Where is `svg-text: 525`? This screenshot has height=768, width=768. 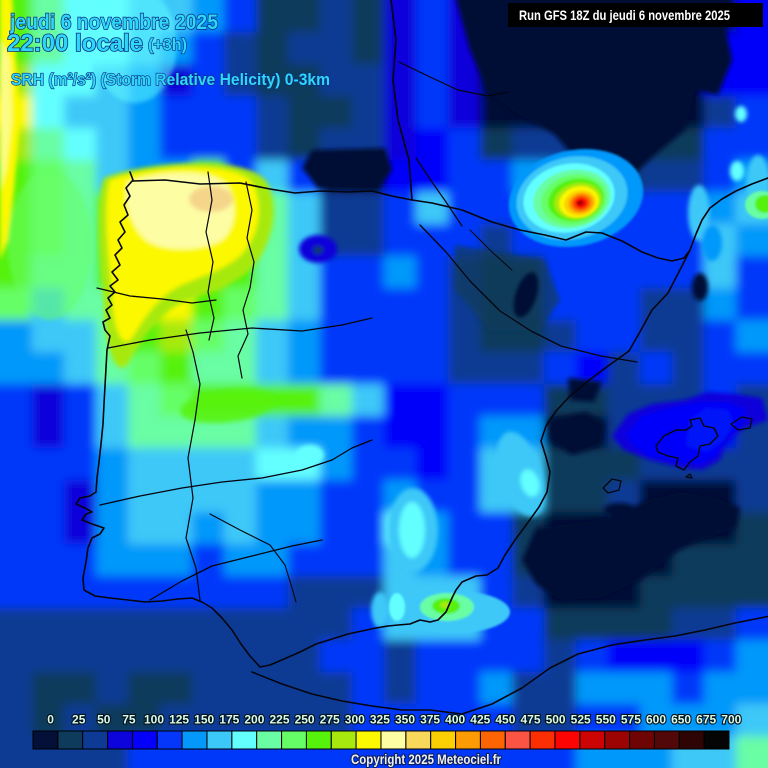 svg-text: 525 is located at coordinates (581, 720).